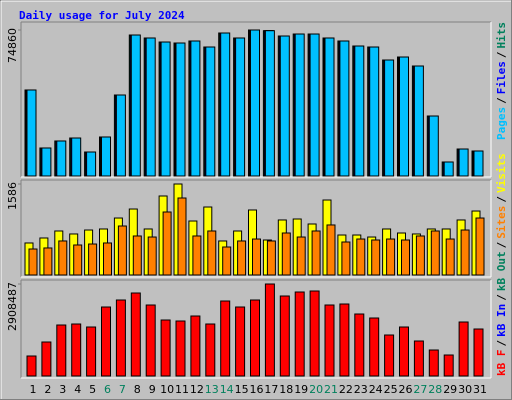 This screenshot has width=512, height=400. What do you see at coordinates (257, 389) in the screenshot?
I see `x-tick-label: 16` at bounding box center [257, 389].